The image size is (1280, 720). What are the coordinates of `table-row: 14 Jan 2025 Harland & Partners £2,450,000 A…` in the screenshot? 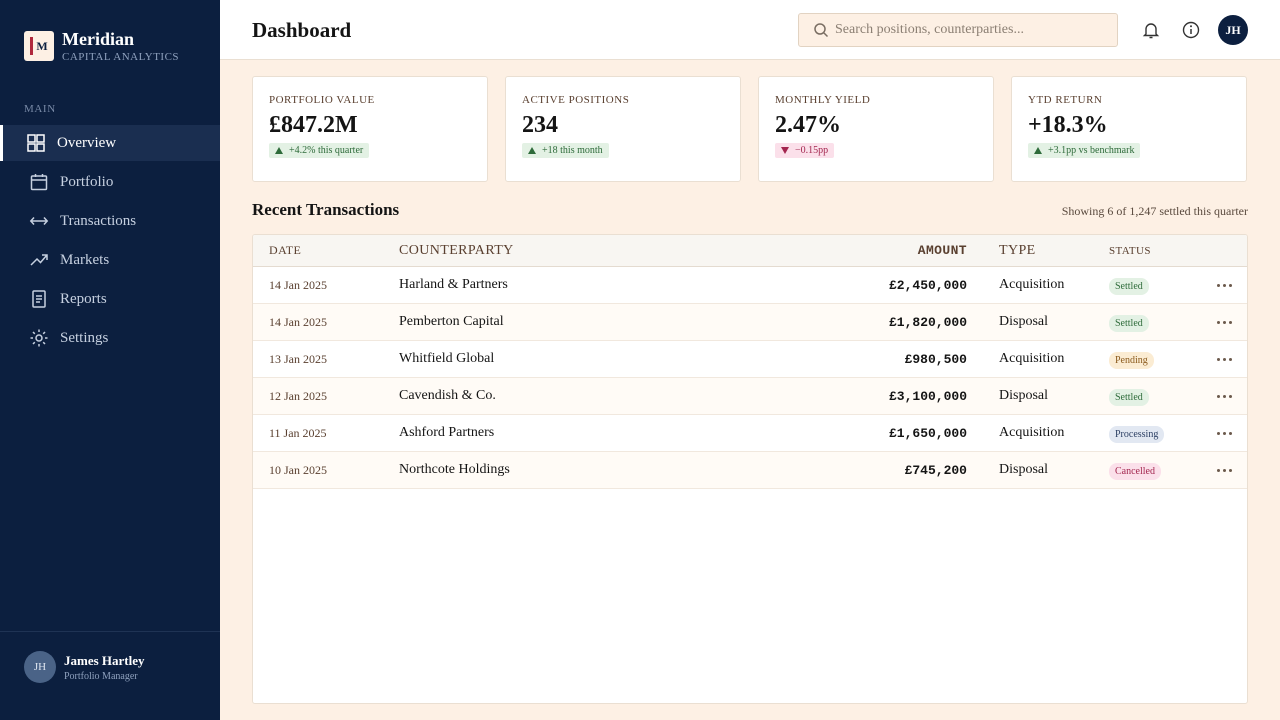 It's located at (750, 285).